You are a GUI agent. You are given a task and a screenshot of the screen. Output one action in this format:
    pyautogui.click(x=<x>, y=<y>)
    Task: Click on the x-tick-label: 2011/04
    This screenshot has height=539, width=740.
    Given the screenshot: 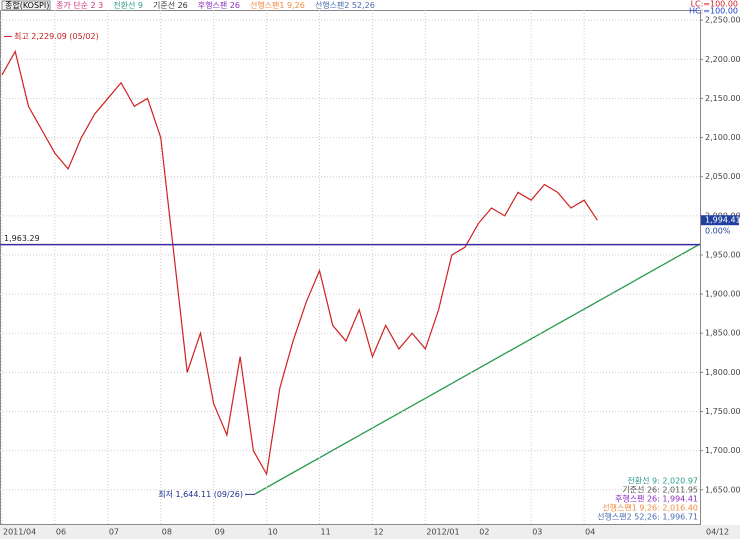 What is the action you would take?
    pyautogui.click(x=19, y=532)
    